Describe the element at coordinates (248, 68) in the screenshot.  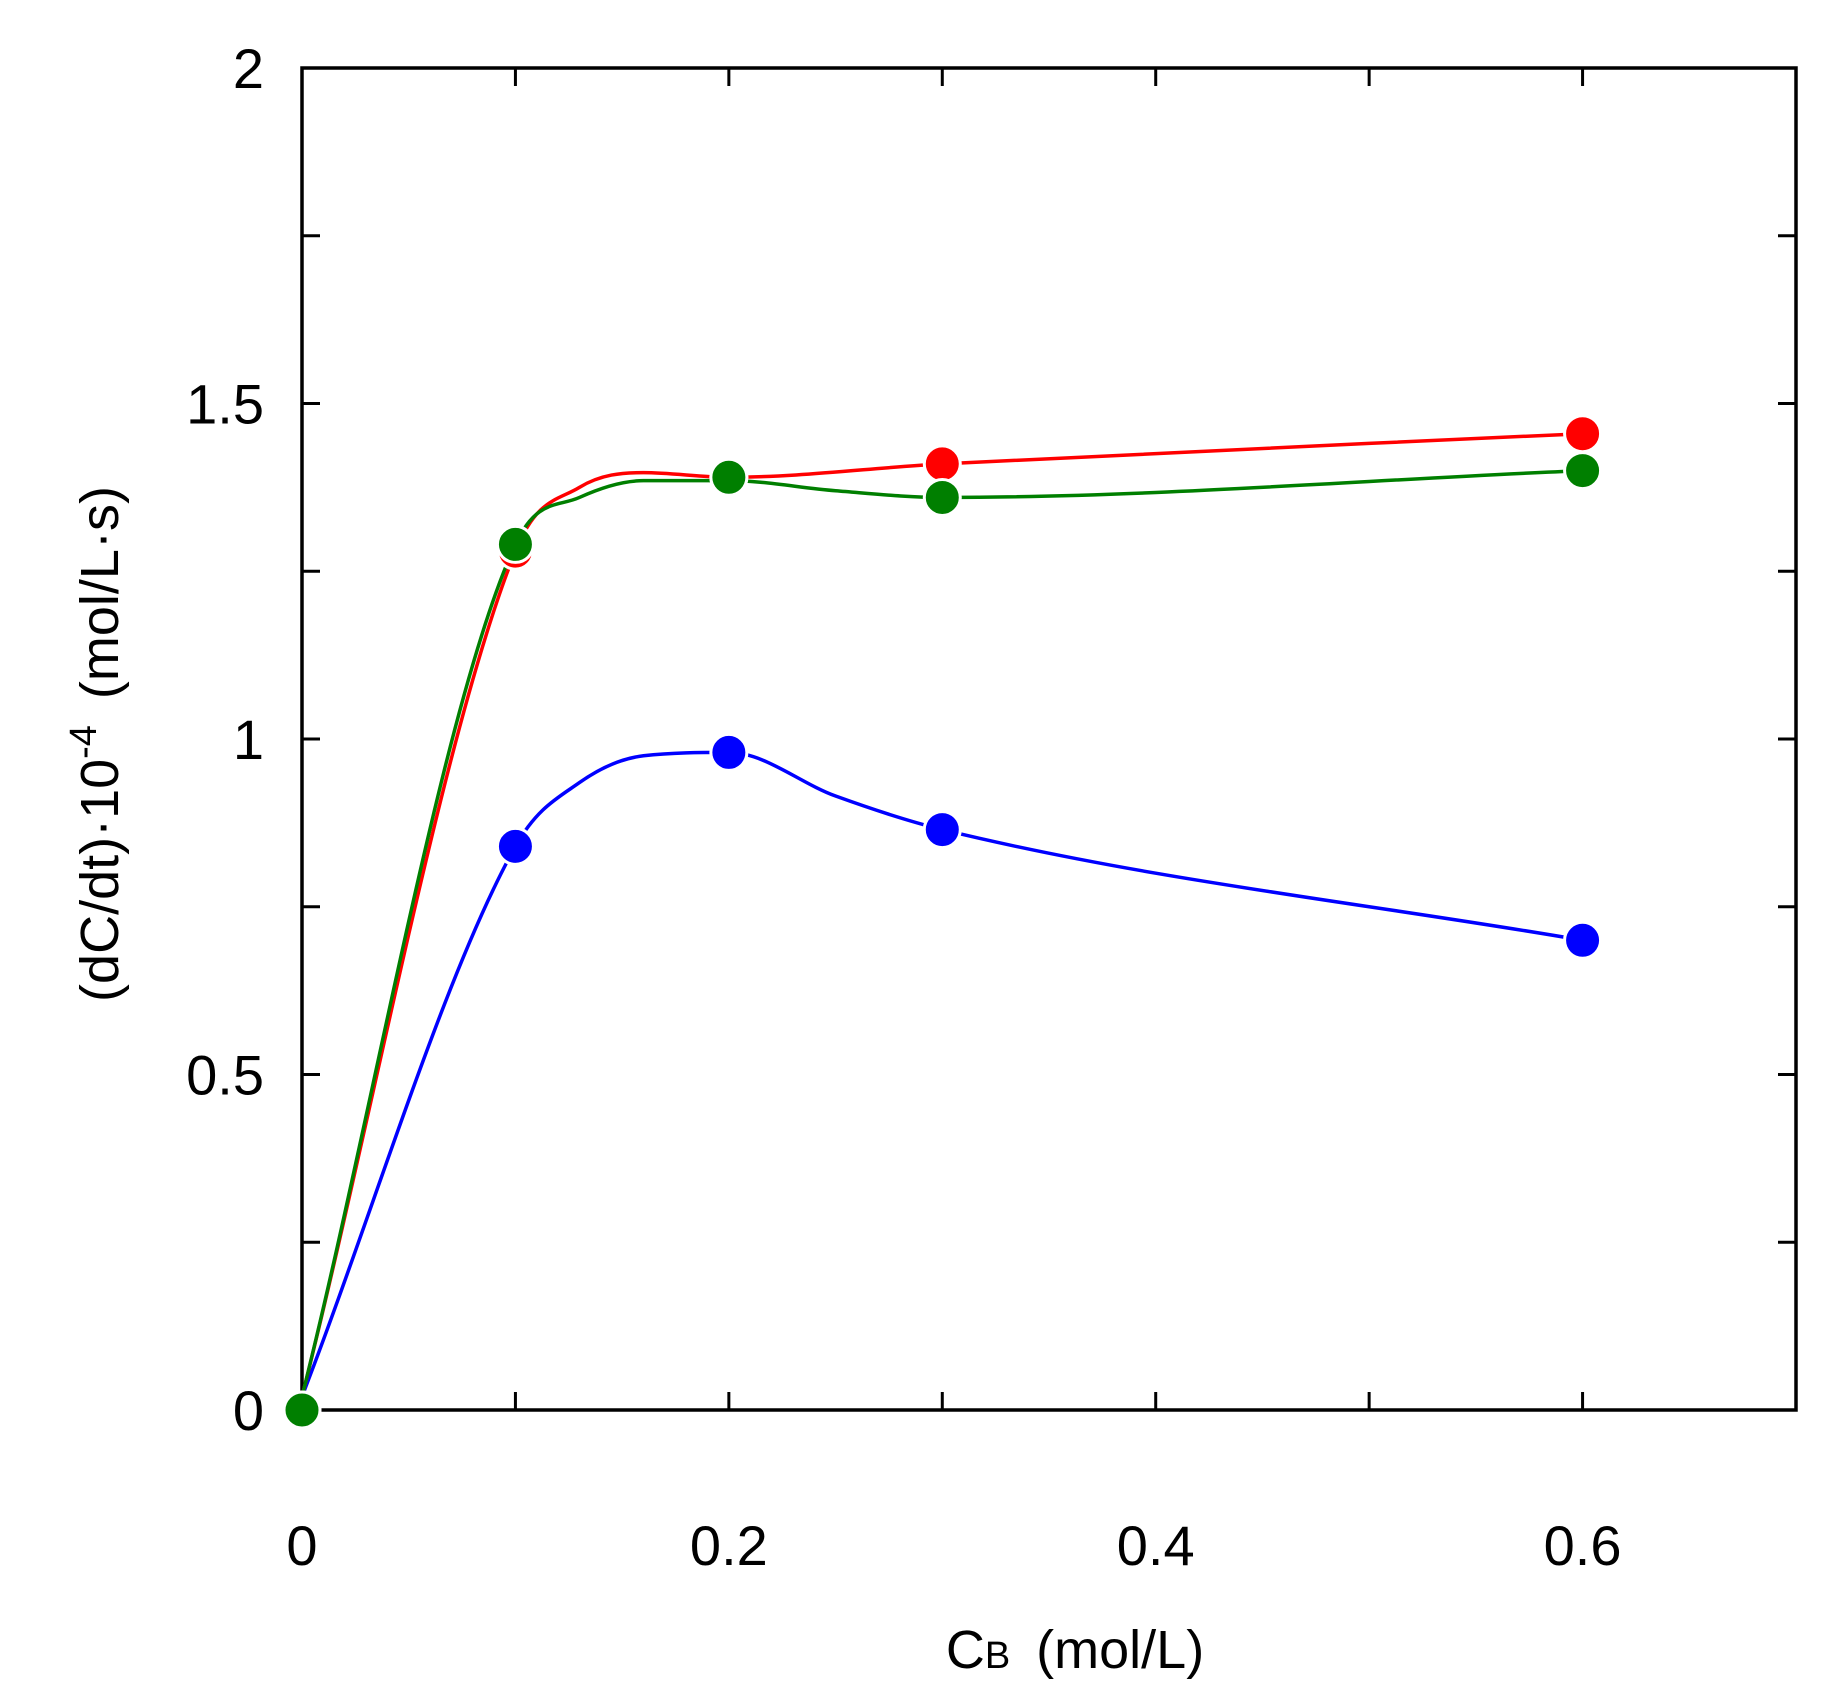
I see `y-tick-label: 2` at that location.